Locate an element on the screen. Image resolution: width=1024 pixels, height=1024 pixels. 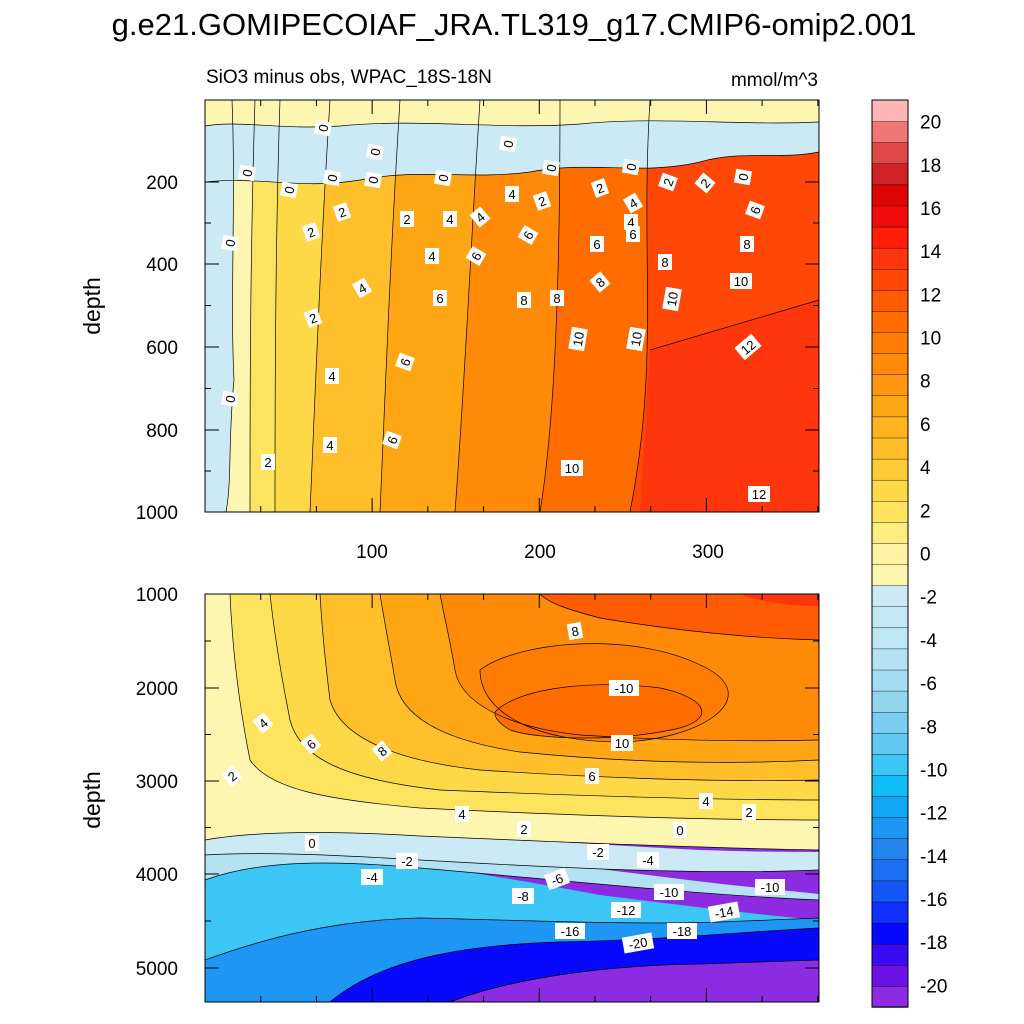
contour-label-text: -14 is located at coordinates (724, 912).